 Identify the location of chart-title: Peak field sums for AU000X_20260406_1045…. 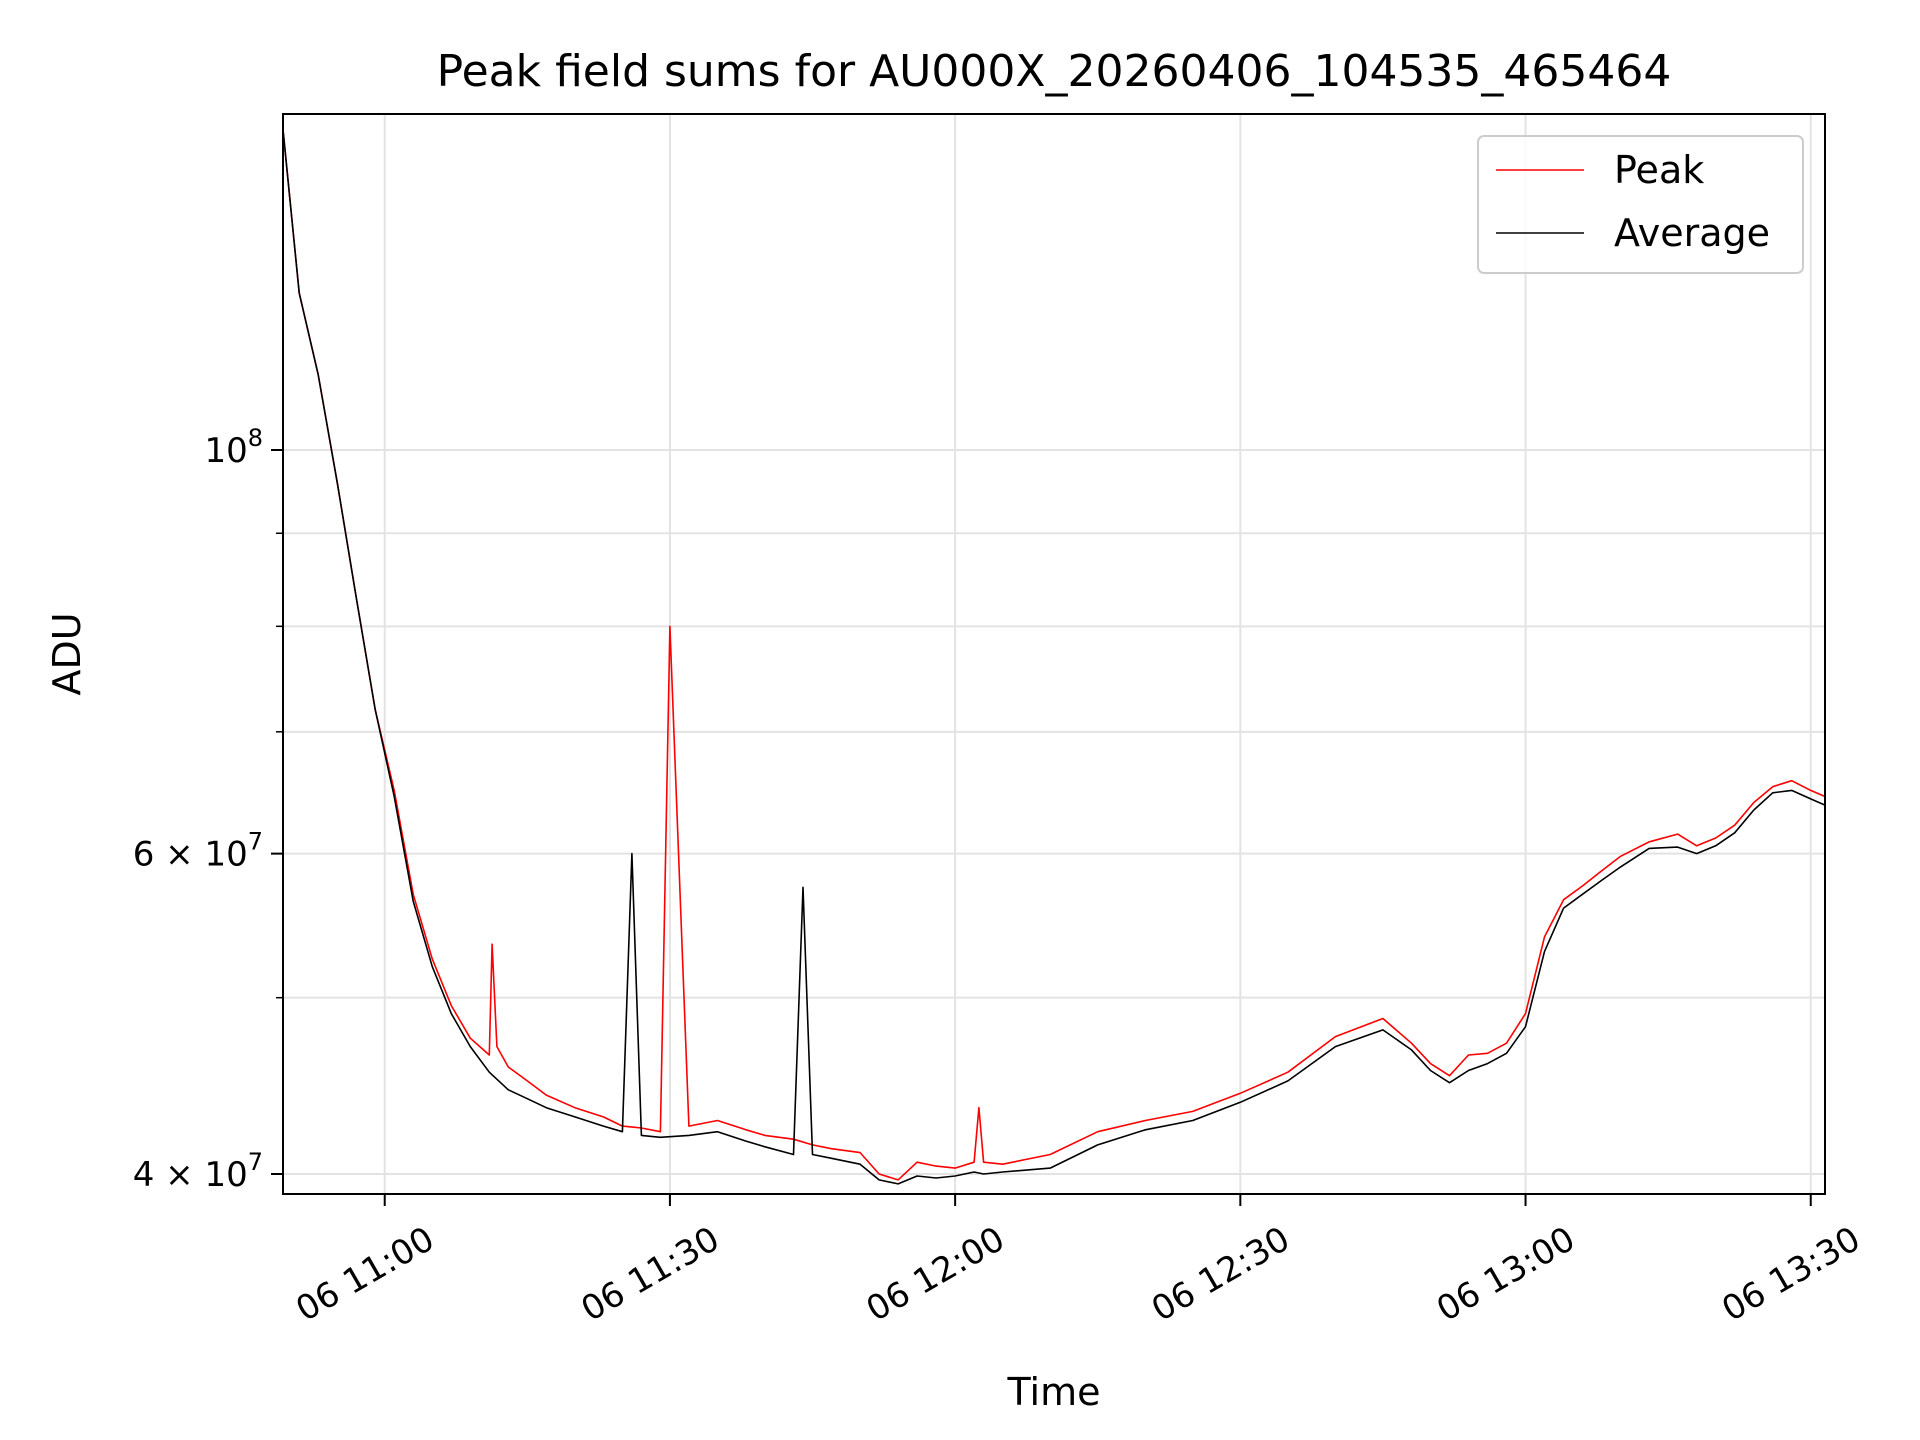
(1054, 71).